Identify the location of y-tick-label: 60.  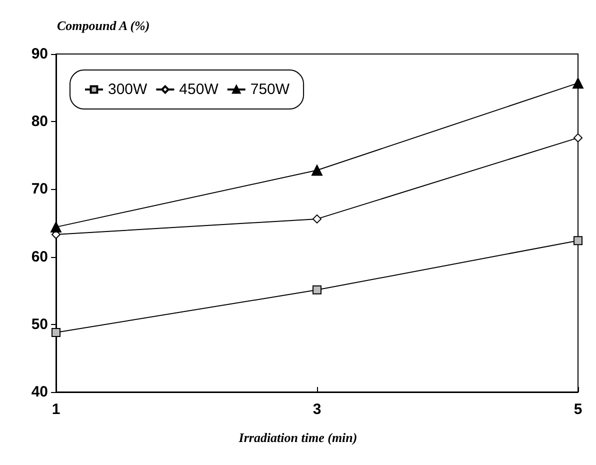
(39, 257).